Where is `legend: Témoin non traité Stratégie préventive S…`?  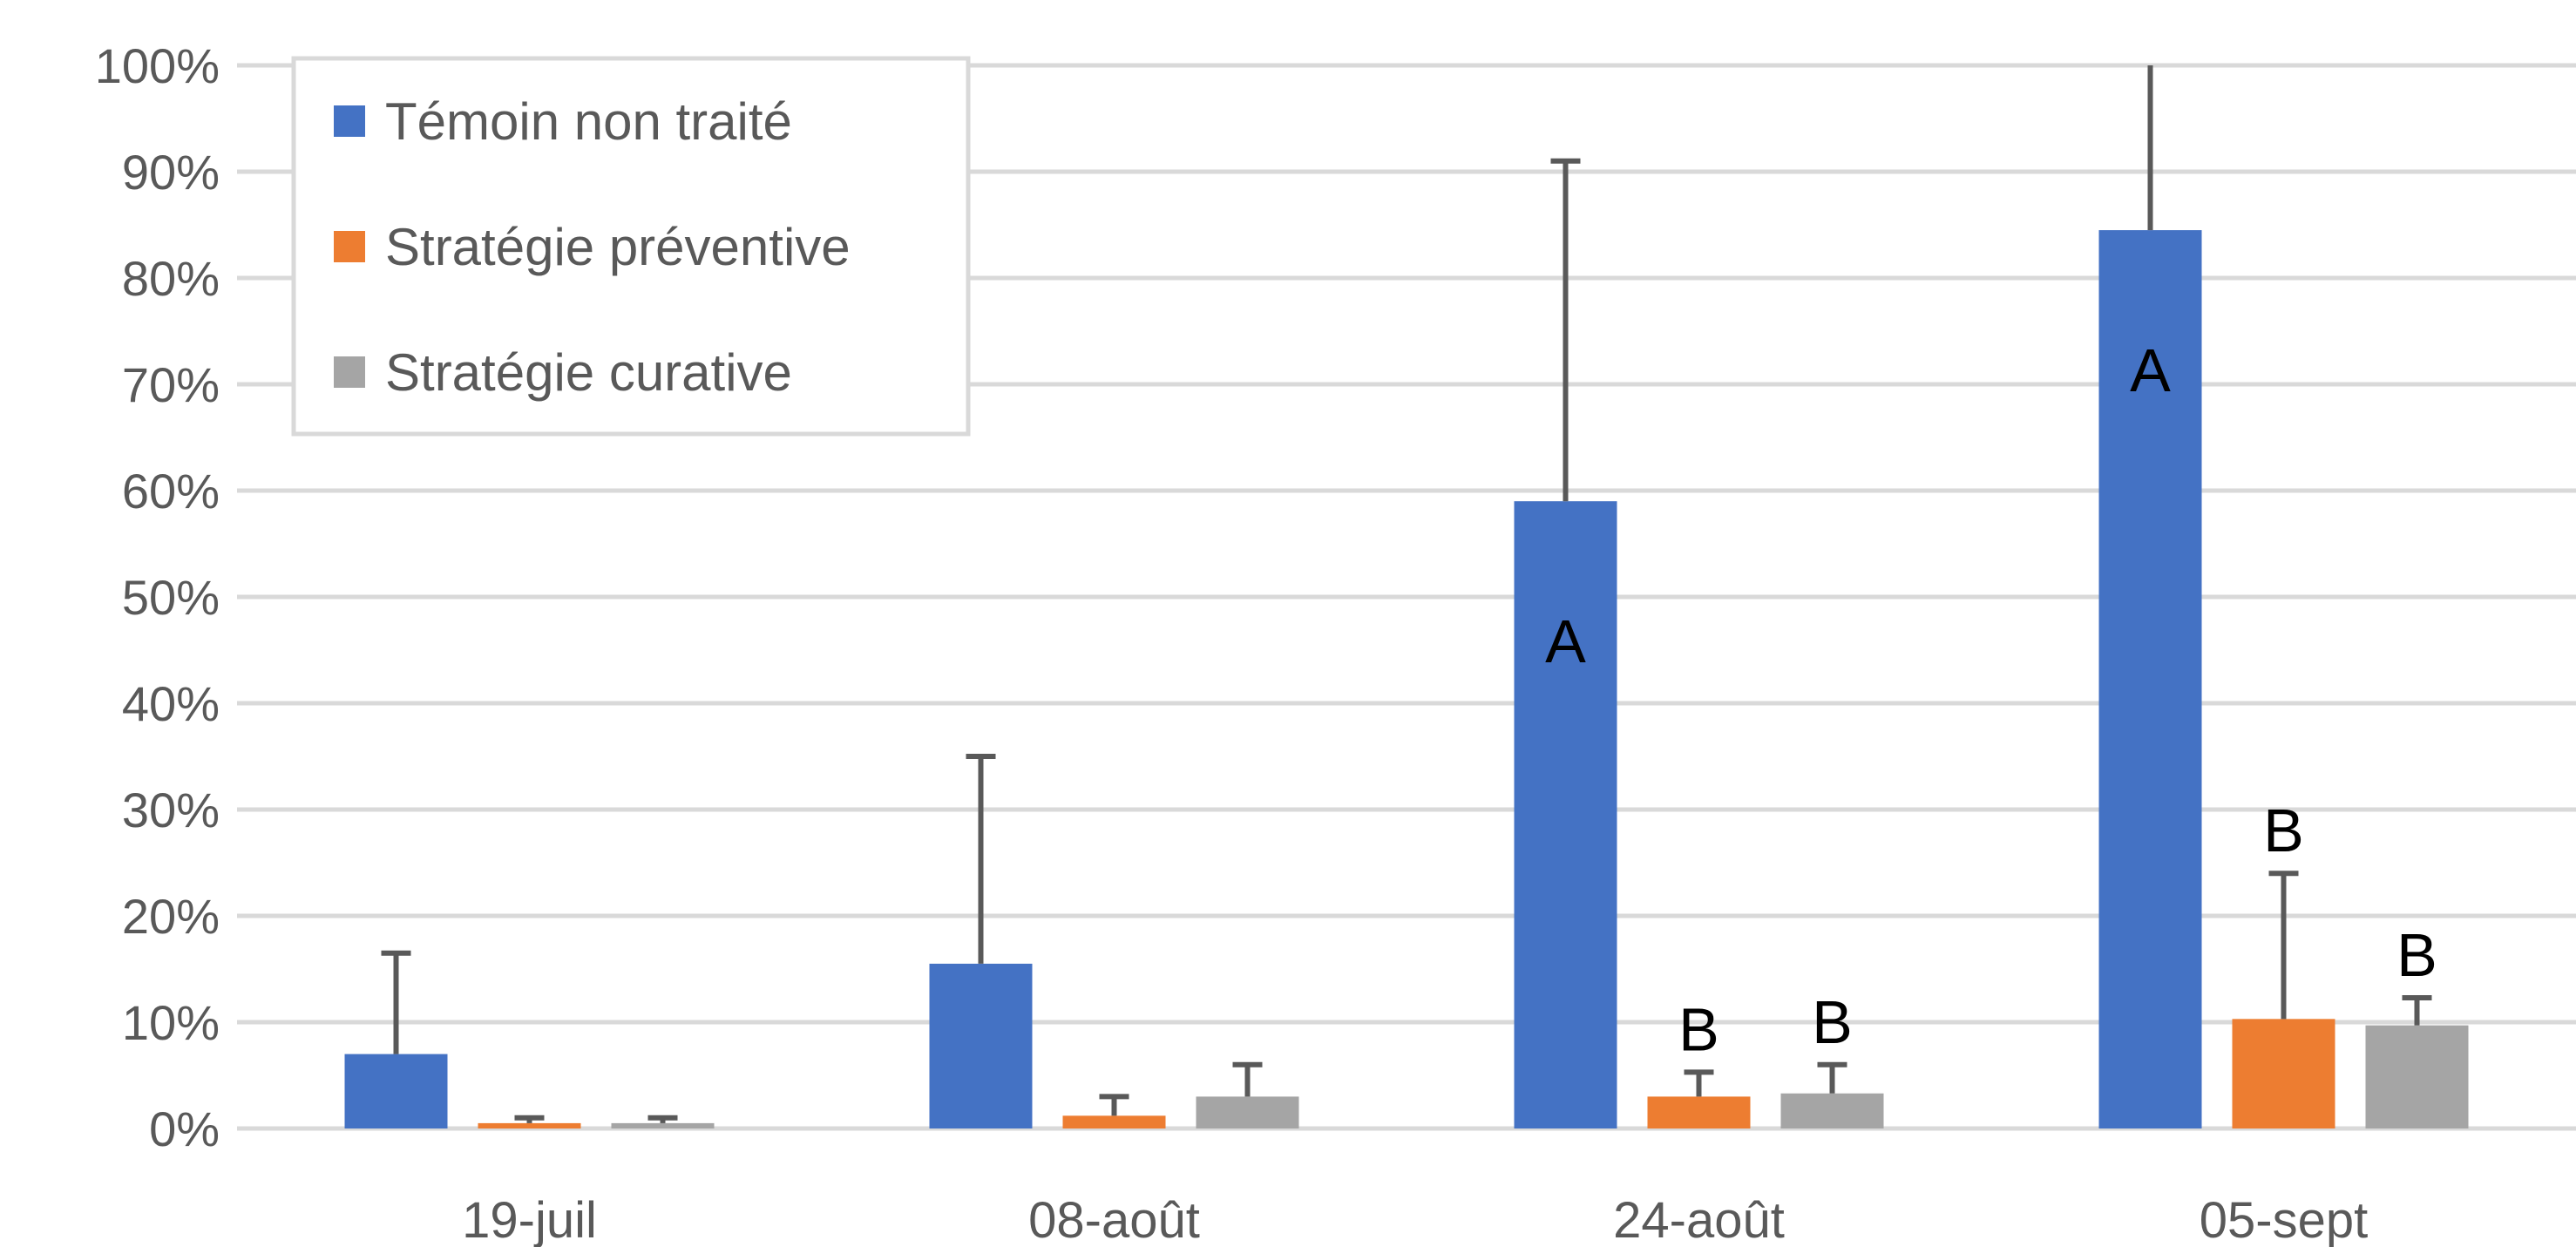 legend: Témoin non traité Stratégie préventive S… is located at coordinates (631, 247).